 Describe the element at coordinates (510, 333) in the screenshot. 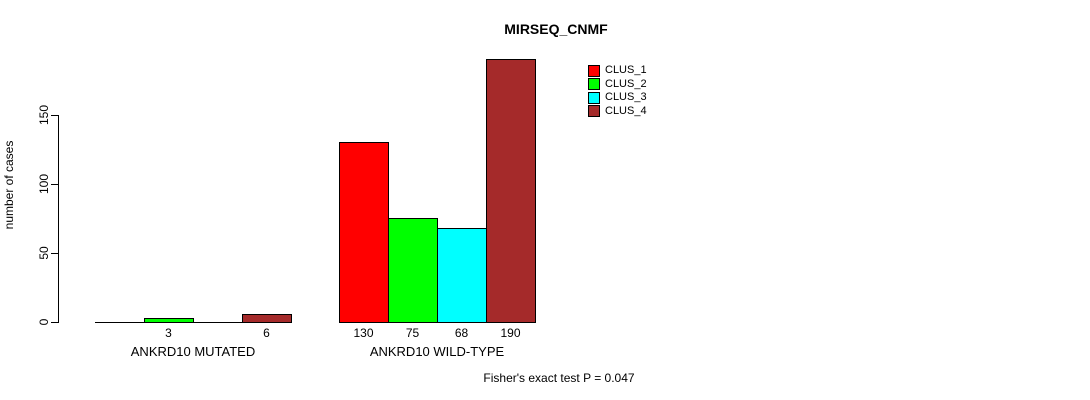

I see `bar-value-label: 190` at that location.